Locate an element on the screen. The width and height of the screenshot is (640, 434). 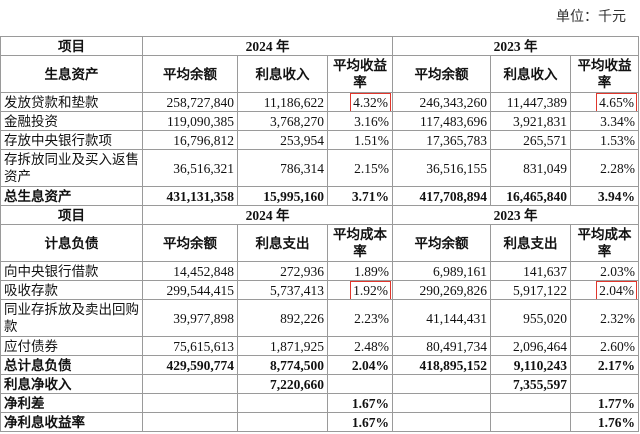
table-cell: 3.16% is located at coordinates (360, 121).